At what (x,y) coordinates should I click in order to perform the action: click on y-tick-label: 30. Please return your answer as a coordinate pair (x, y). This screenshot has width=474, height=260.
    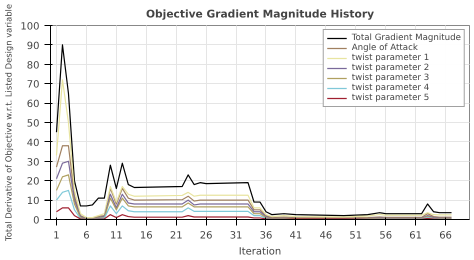
    Looking at the image, I should click on (33, 162).